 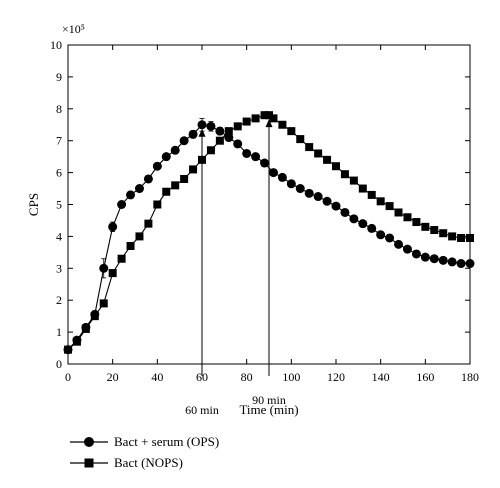 What do you see at coordinates (166, 441) in the screenshot?
I see `legend-label-ops: Bact + serum (OPS)` at bounding box center [166, 441].